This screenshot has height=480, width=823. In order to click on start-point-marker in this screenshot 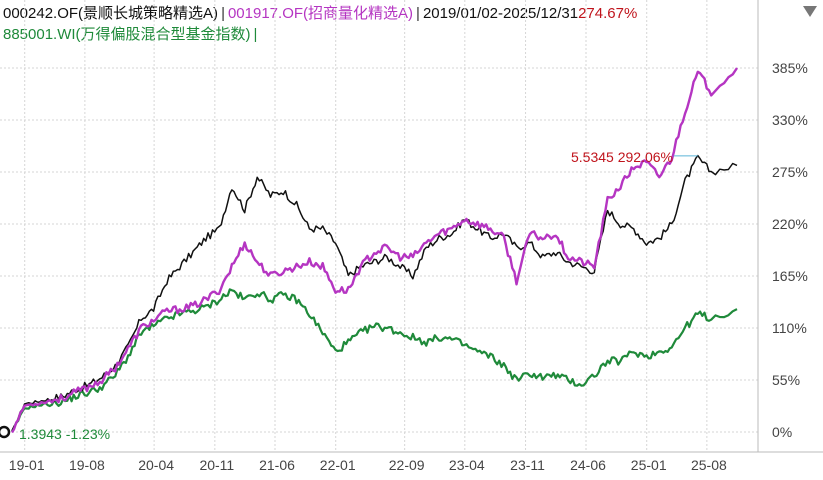, I will do `click(5, 432)`.